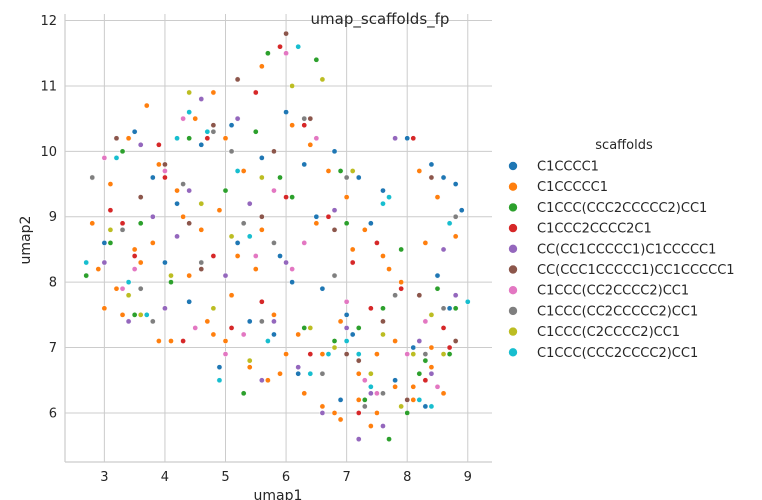 The width and height of the screenshot is (762, 500). Describe the element at coordinates (165, 477) in the screenshot. I see `x-tick-label: 4` at that location.